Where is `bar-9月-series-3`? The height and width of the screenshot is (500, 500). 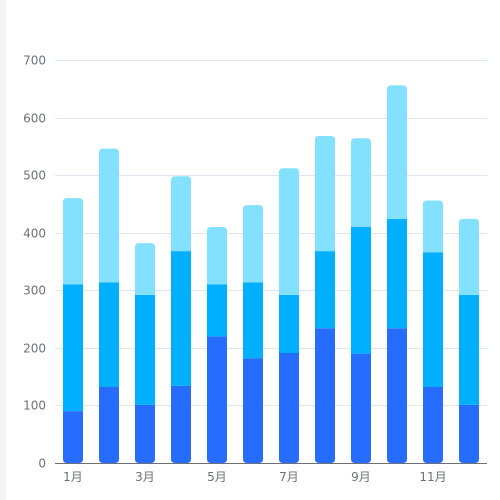
bar-9月-series-3 is located at coordinates (361, 182).